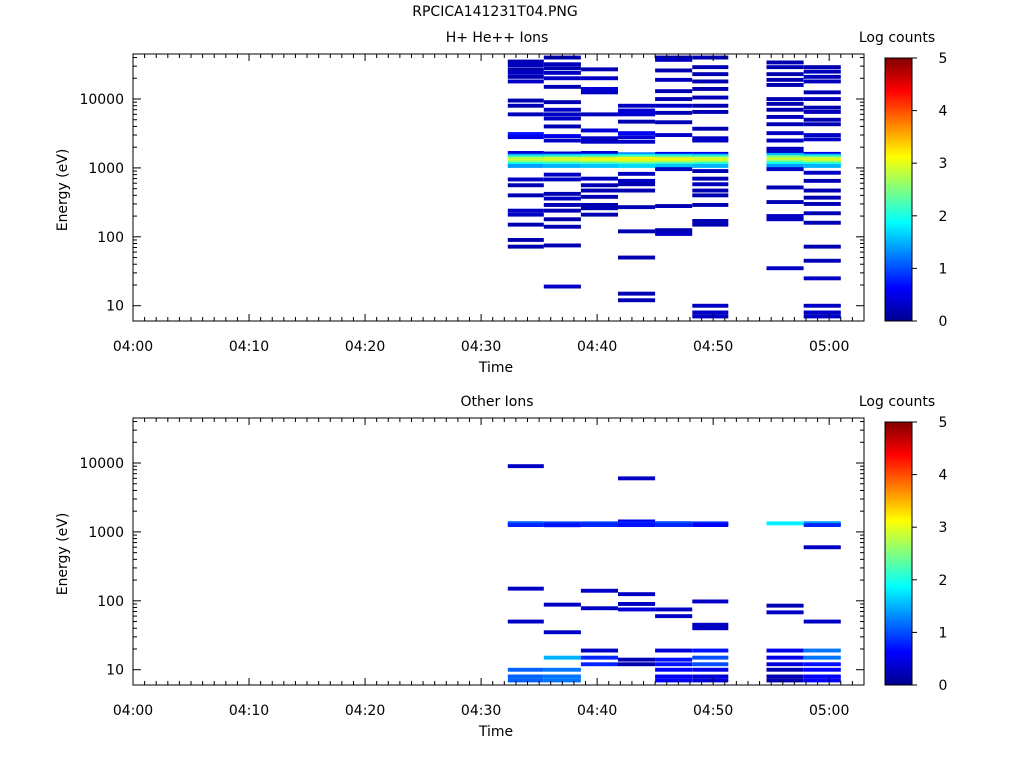 Image resolution: width=1024 pixels, height=768 pixels. I want to click on cell-h-ions-s7-b27, so click(822, 246).